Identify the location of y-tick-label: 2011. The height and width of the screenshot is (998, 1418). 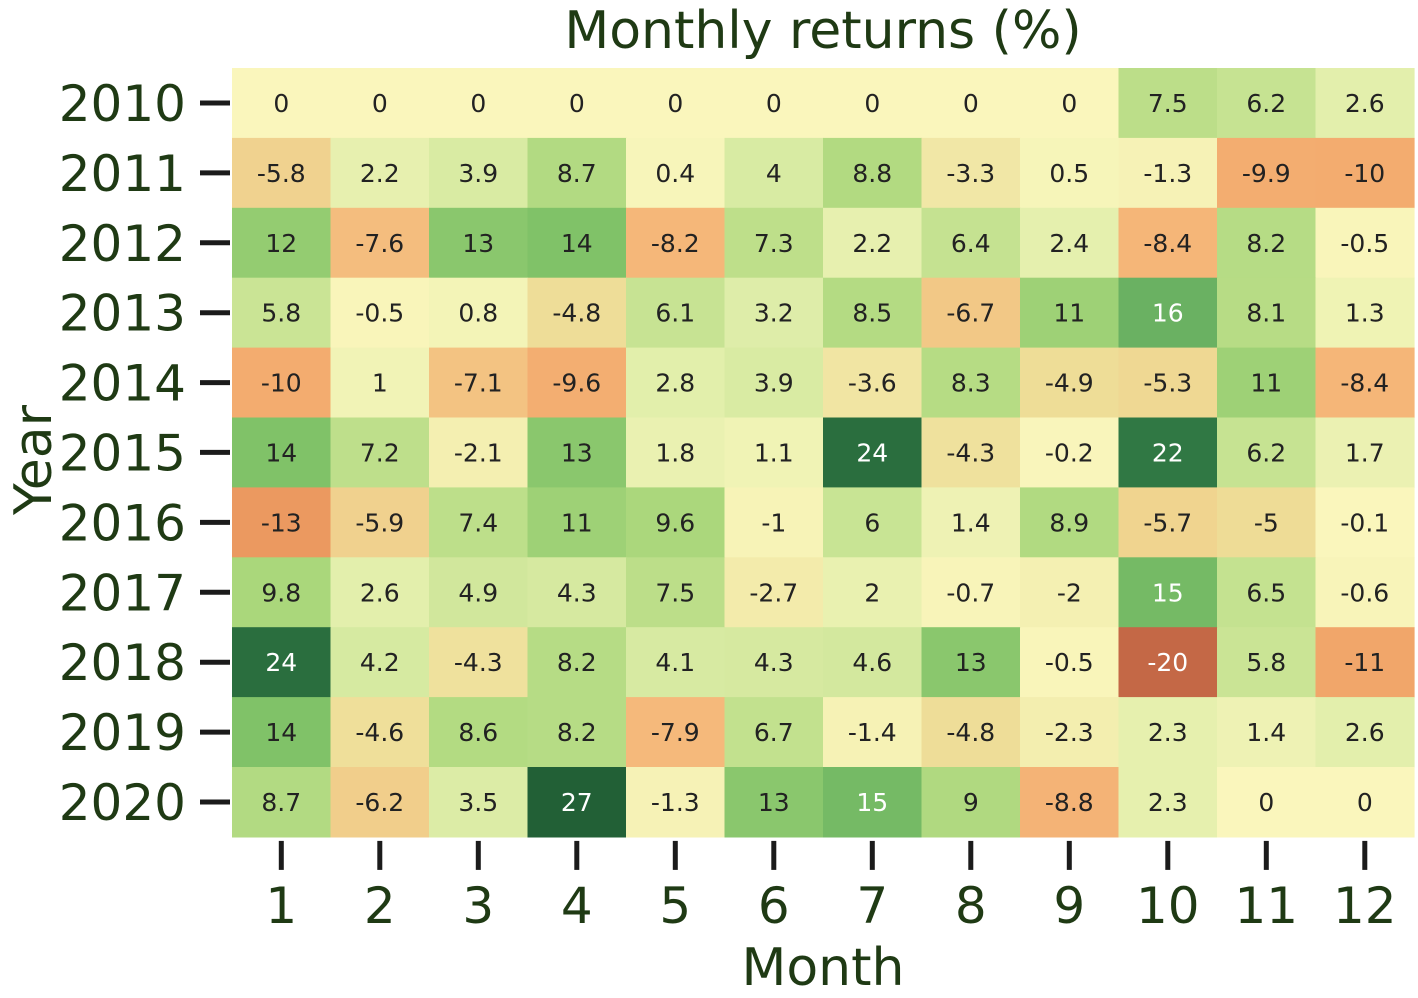
(122, 174).